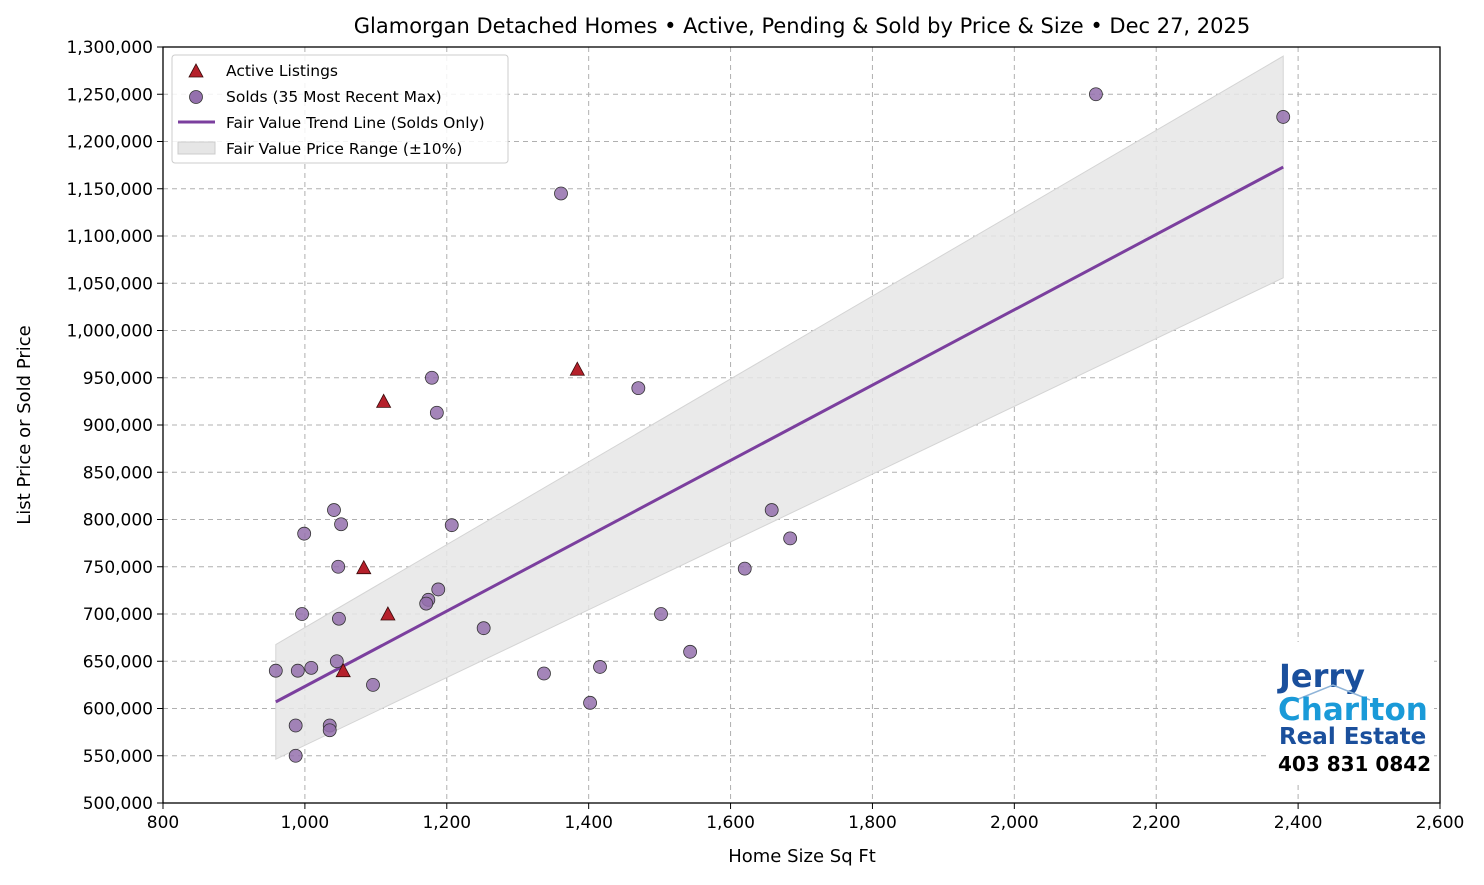 The width and height of the screenshot is (1484, 885). Describe the element at coordinates (196, 148) in the screenshot. I see `legend-band-icon` at that location.